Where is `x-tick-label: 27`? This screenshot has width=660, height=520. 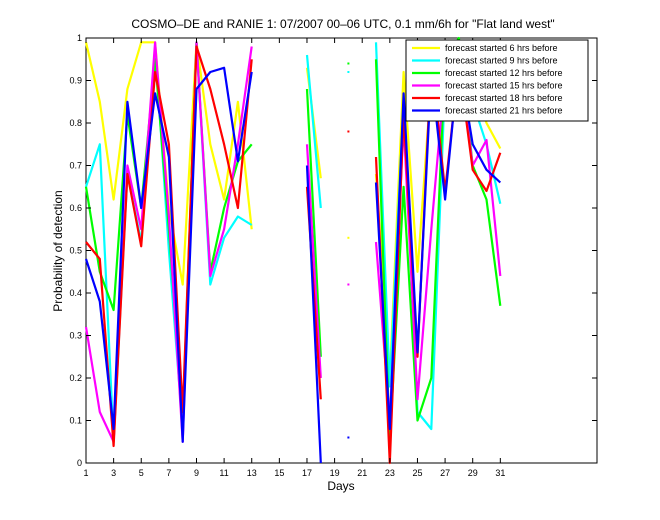
x-tick-label: 27 is located at coordinates (445, 473).